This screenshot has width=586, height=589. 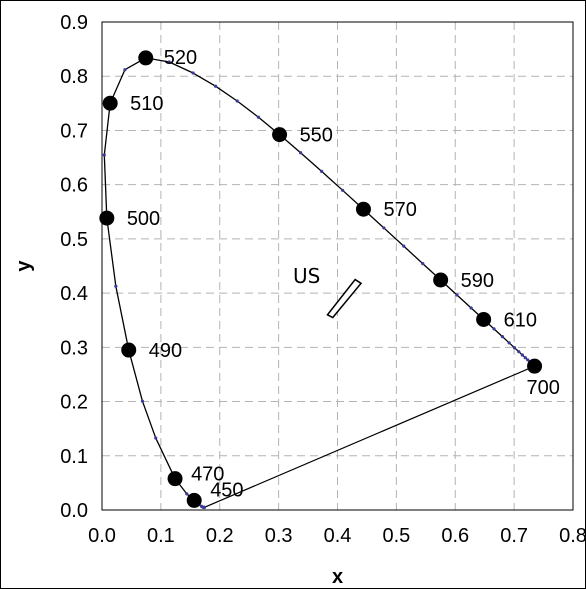 What do you see at coordinates (74, 294) in the screenshot?
I see `y-tick-label: 0.4` at bounding box center [74, 294].